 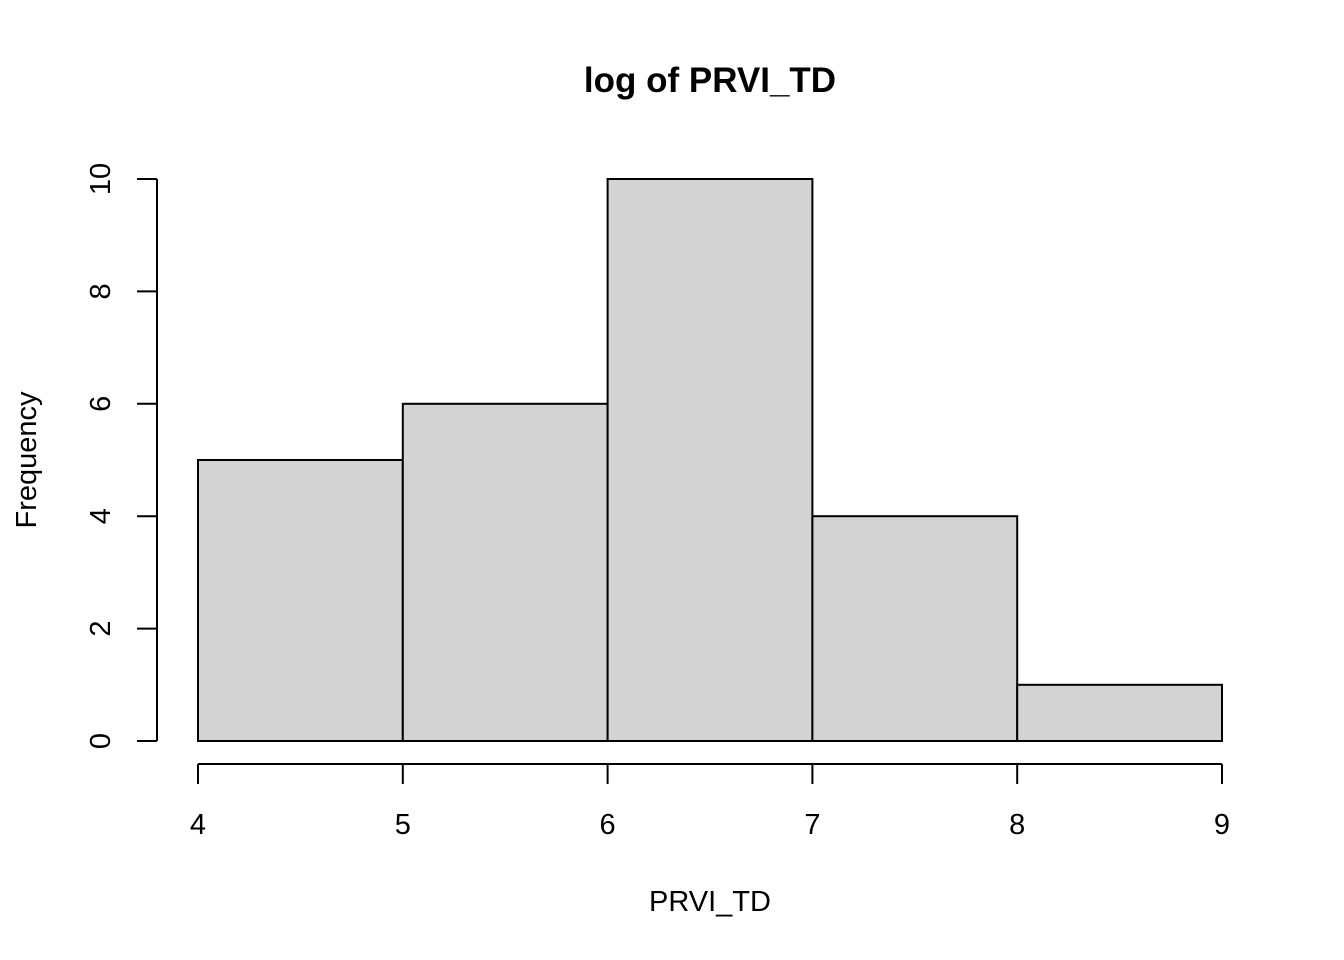 I want to click on x-tick-label: 9, so click(x=1222, y=825).